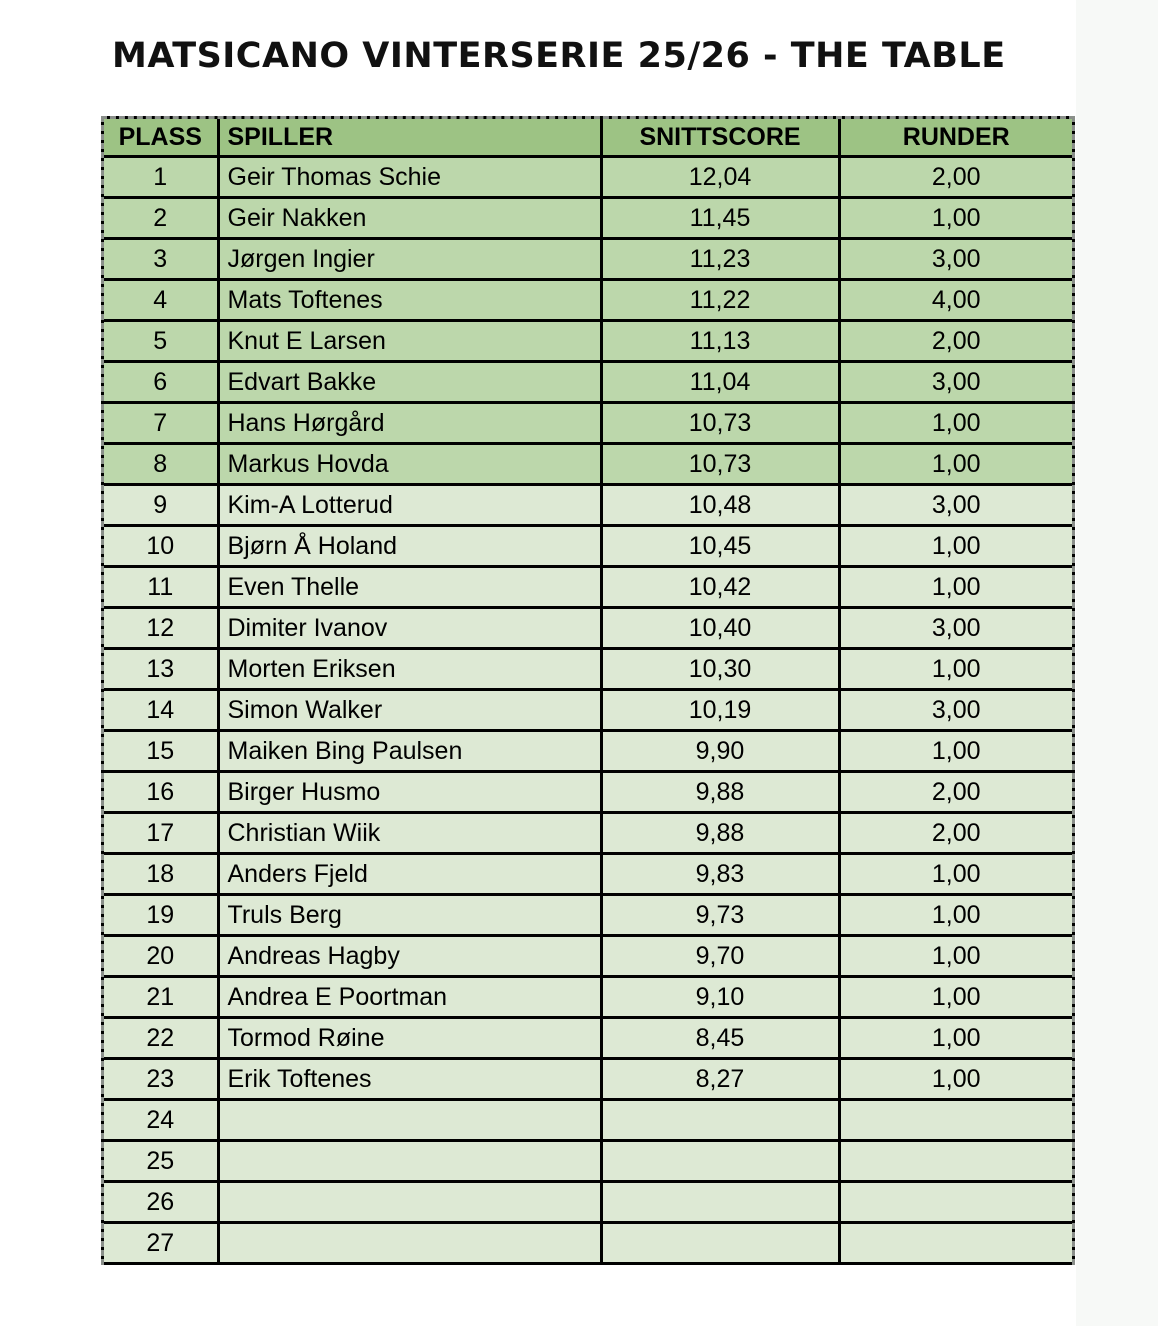 The width and height of the screenshot is (1158, 1326). I want to click on cell-plass: 25, so click(162, 1161).